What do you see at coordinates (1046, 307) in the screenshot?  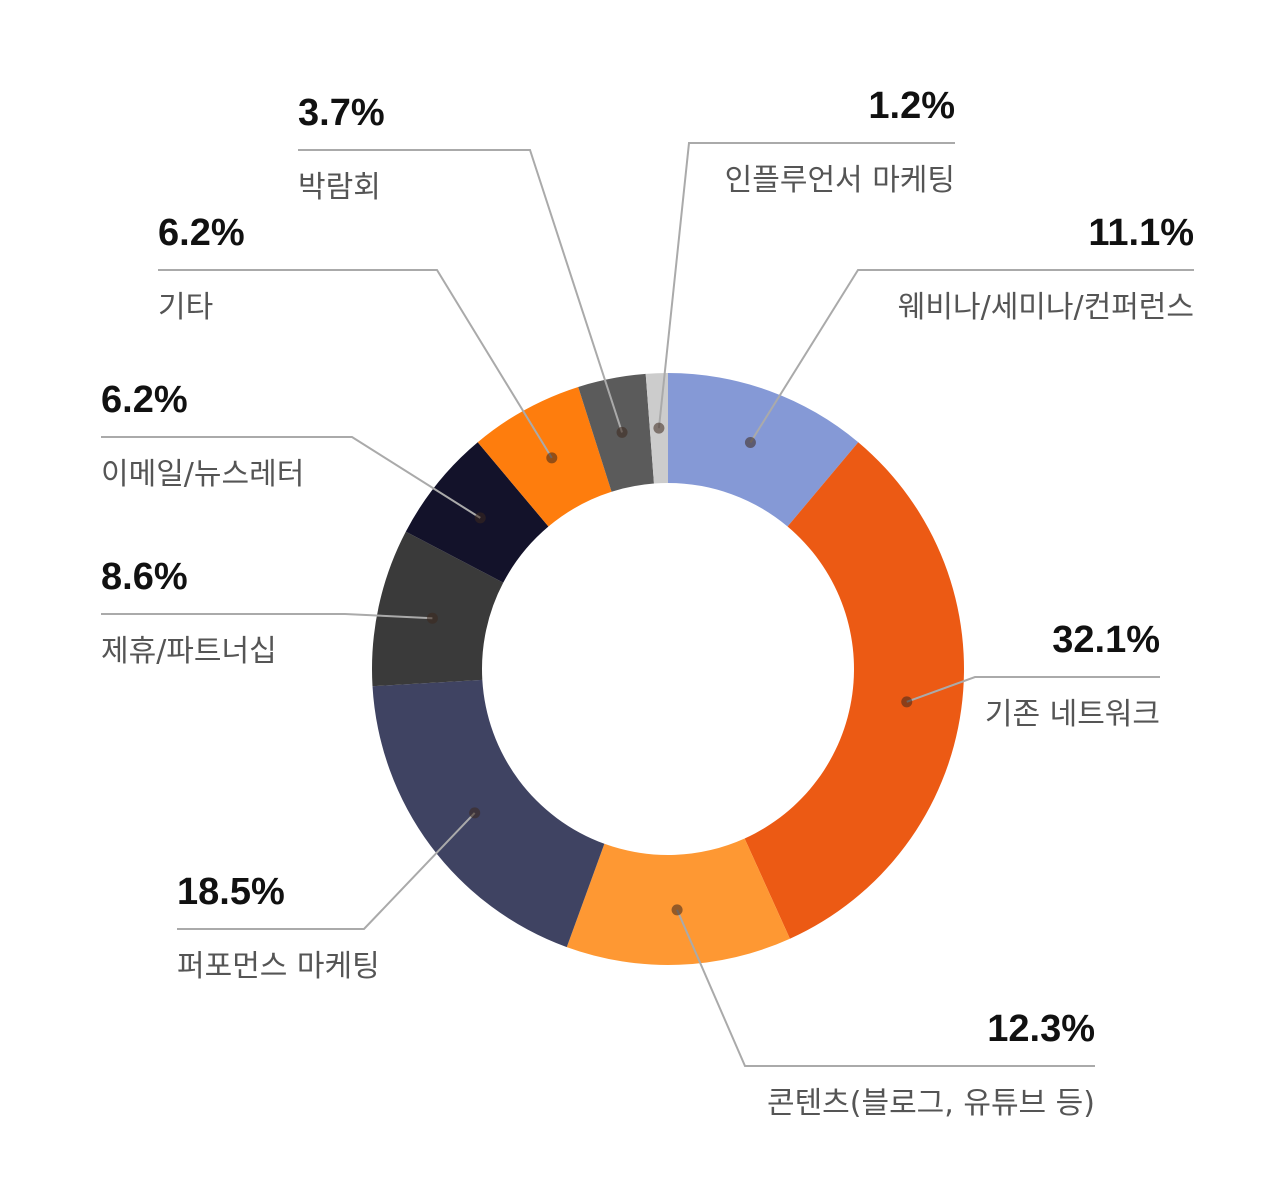 I see `slice-label: 웨비나/세미나/컨퍼런스` at bounding box center [1046, 307].